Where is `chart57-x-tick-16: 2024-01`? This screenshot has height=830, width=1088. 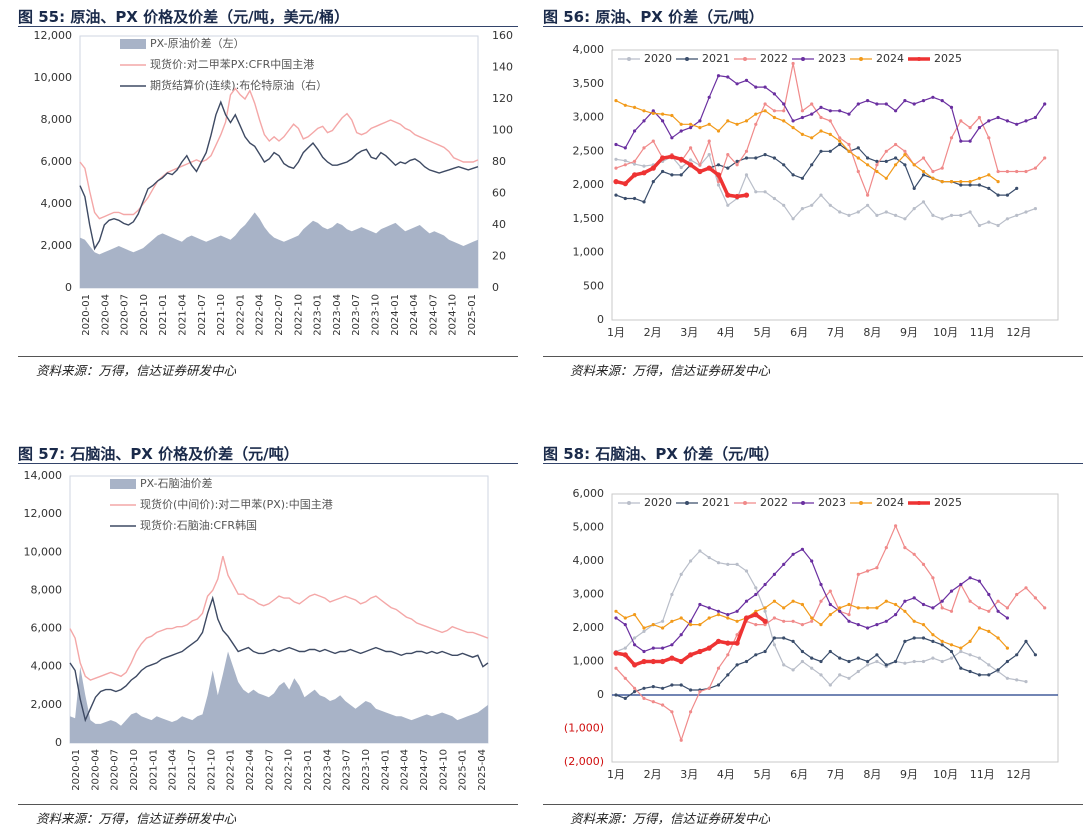
chart57-x-tick-16: 2024-01 is located at coordinates (385, 770).